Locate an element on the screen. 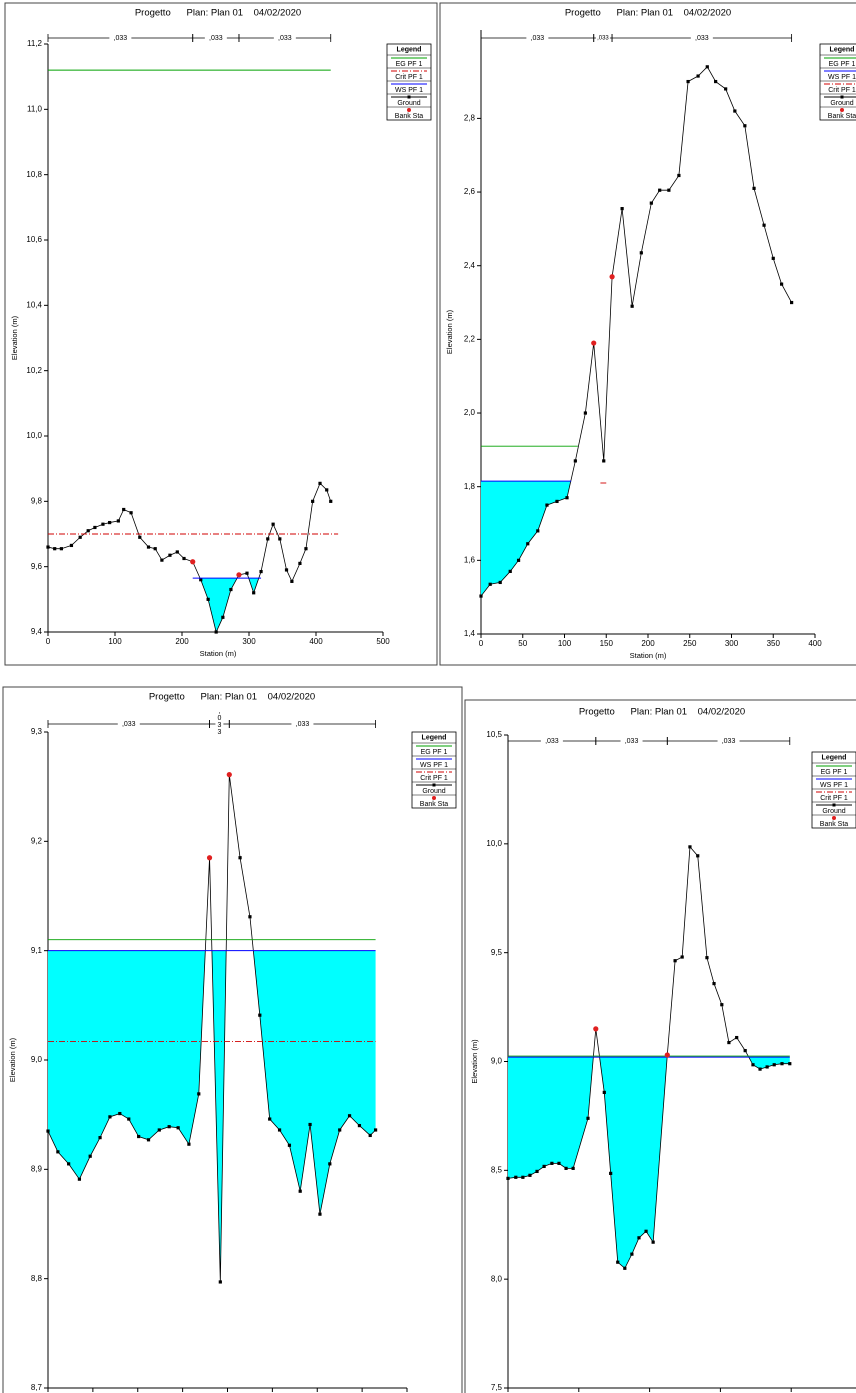 The image size is (856, 1393). y-tick-label: 10,6 is located at coordinates (34, 239).